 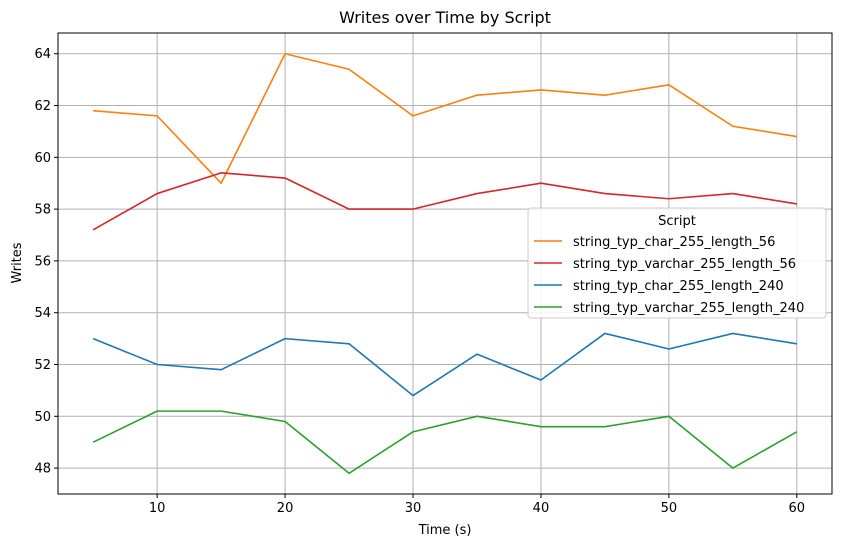 What do you see at coordinates (541, 508) in the screenshot?
I see `x-tick-label: 40` at bounding box center [541, 508].